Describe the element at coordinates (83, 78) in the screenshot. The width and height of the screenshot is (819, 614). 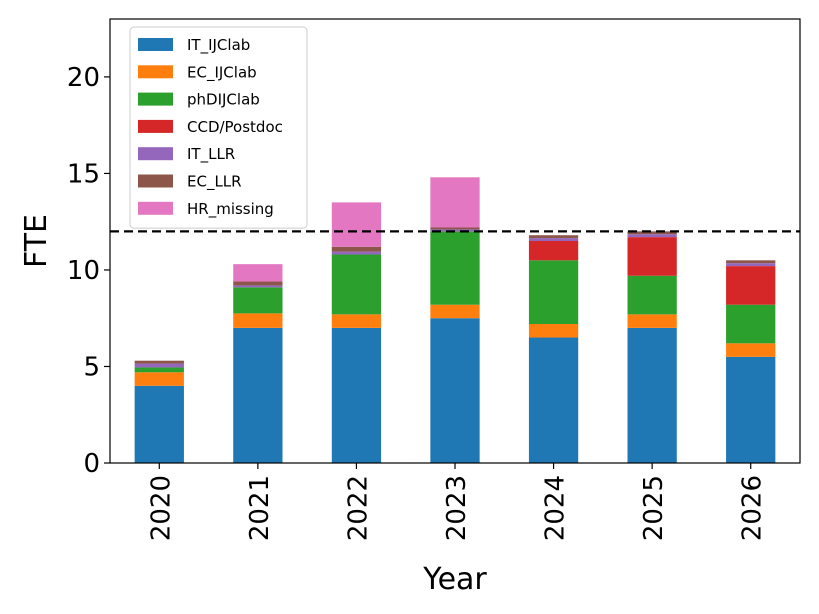
I see `y-tick-label: 20` at that location.